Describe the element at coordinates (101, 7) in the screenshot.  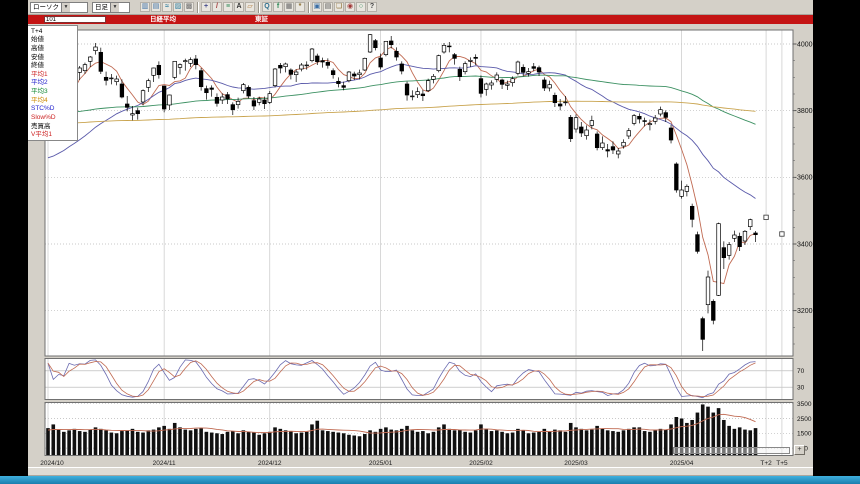
I see `period-value: 日足` at that location.